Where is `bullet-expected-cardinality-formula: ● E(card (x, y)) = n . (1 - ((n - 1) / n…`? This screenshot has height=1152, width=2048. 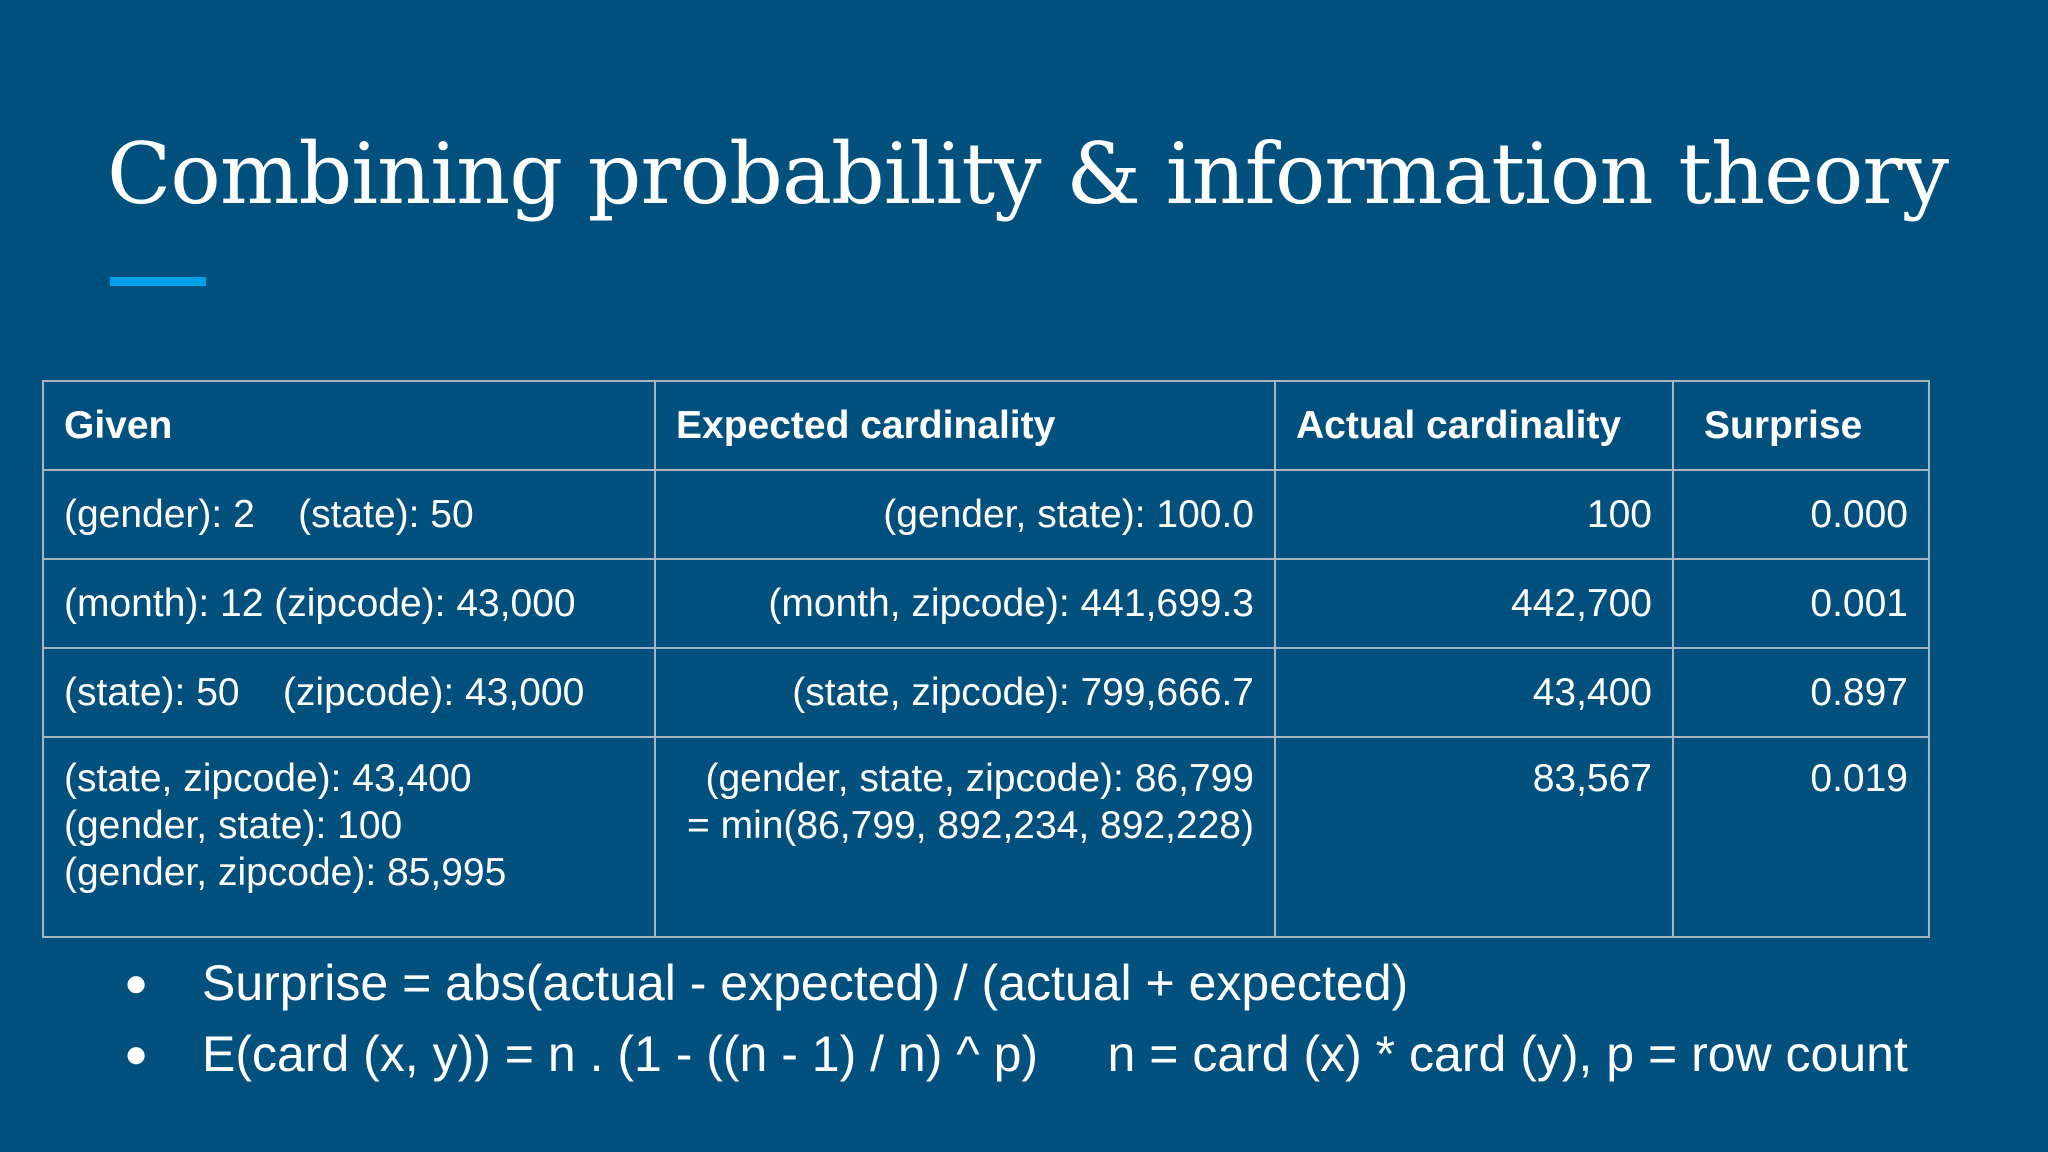 bullet-expected-cardinality-formula: ● E(card (x, y)) = n . (1 - ((n - 1) / n… is located at coordinates (1016, 1054).